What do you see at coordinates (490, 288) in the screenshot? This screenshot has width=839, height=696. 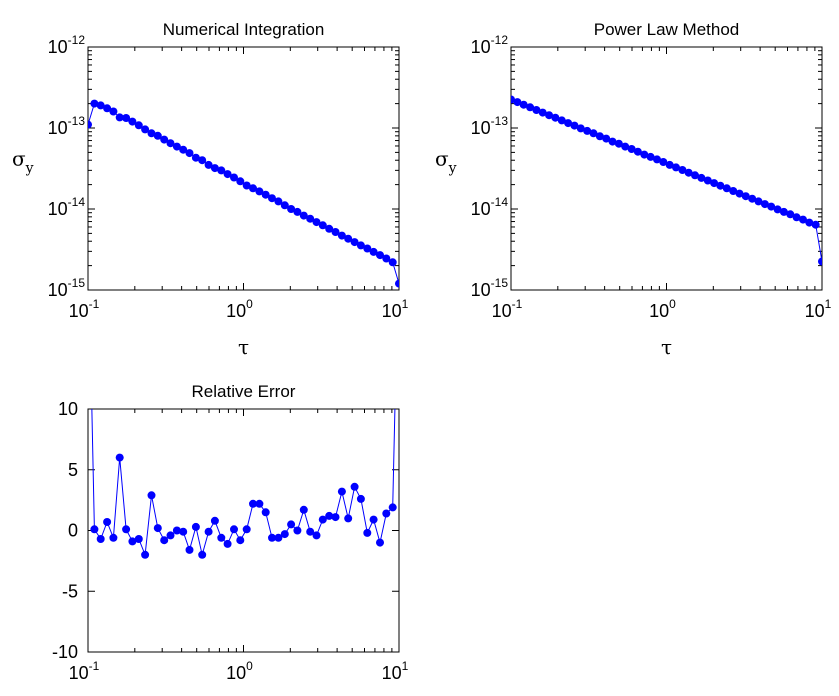 I see `power-law-y-tick-label: 10-15` at bounding box center [490, 288].